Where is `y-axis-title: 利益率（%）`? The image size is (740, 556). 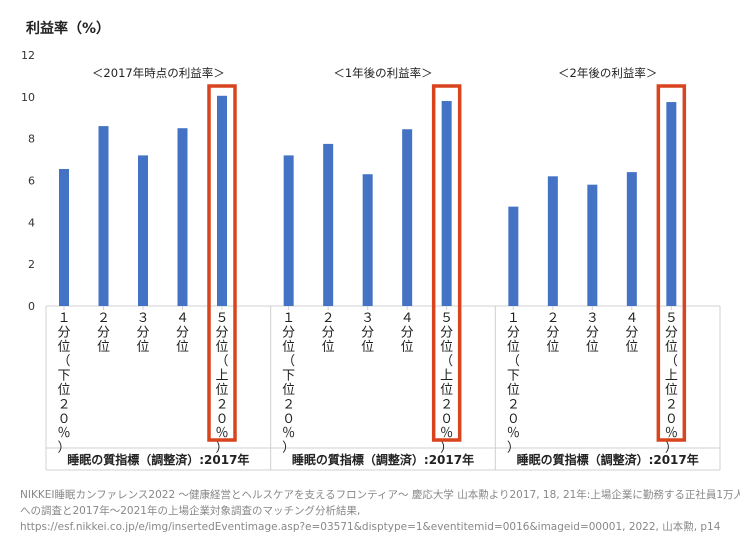 y-axis-title: 利益率（%） is located at coordinates (68, 29).